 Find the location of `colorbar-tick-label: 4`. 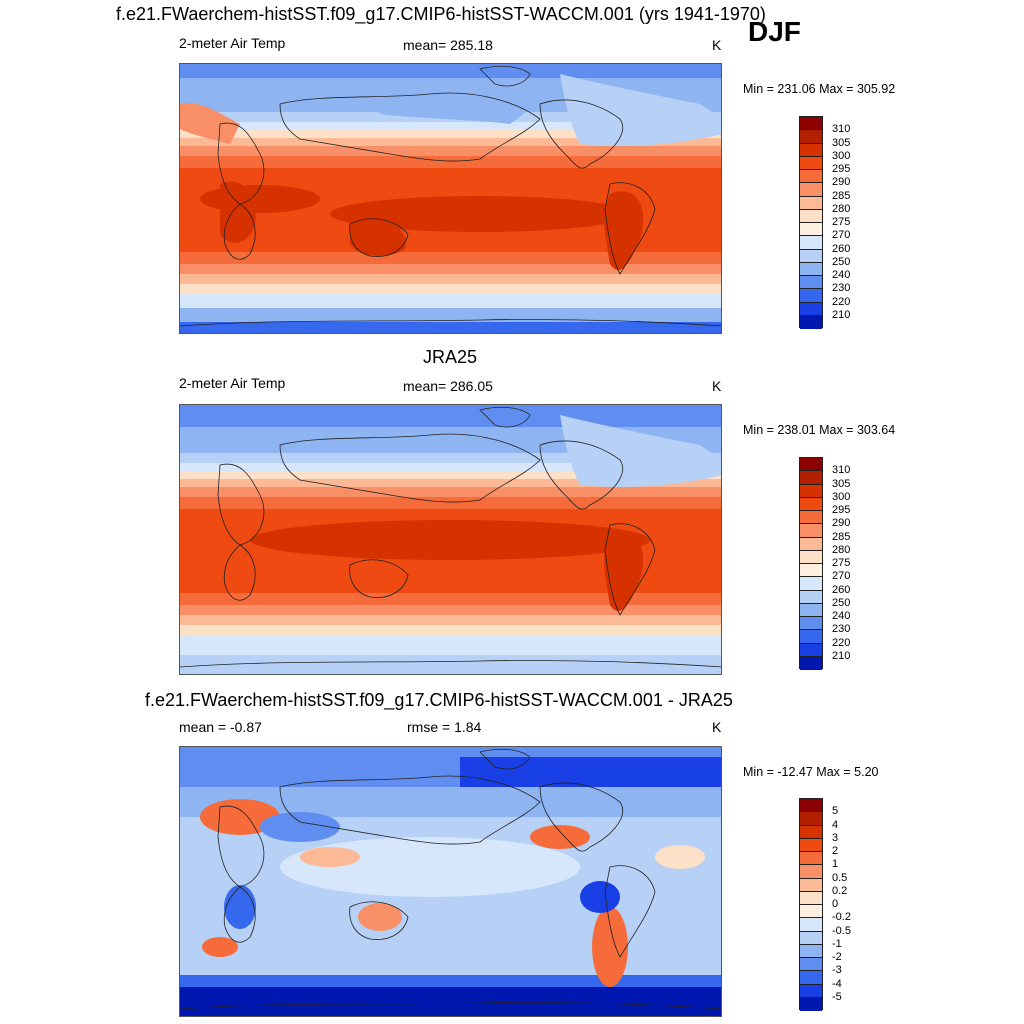

colorbar-tick-label: 4 is located at coordinates (835, 824).